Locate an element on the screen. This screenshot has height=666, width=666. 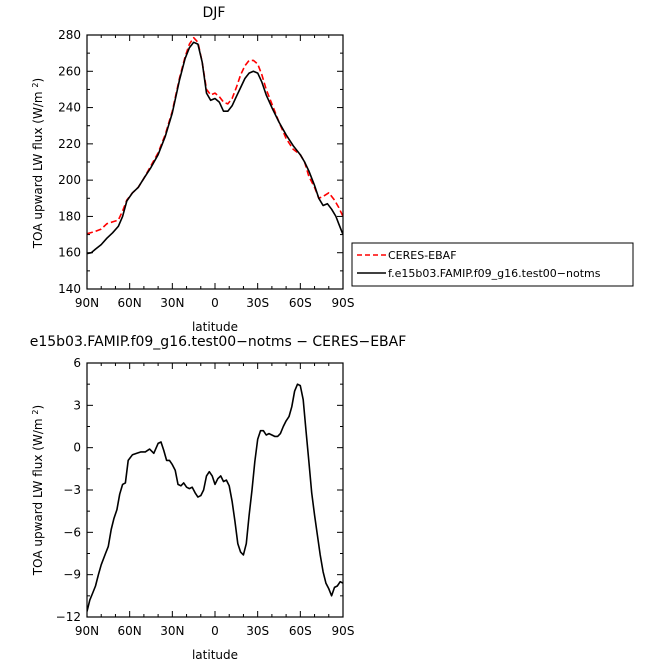
bottom-x-tick-label: 0 is located at coordinates (215, 631).